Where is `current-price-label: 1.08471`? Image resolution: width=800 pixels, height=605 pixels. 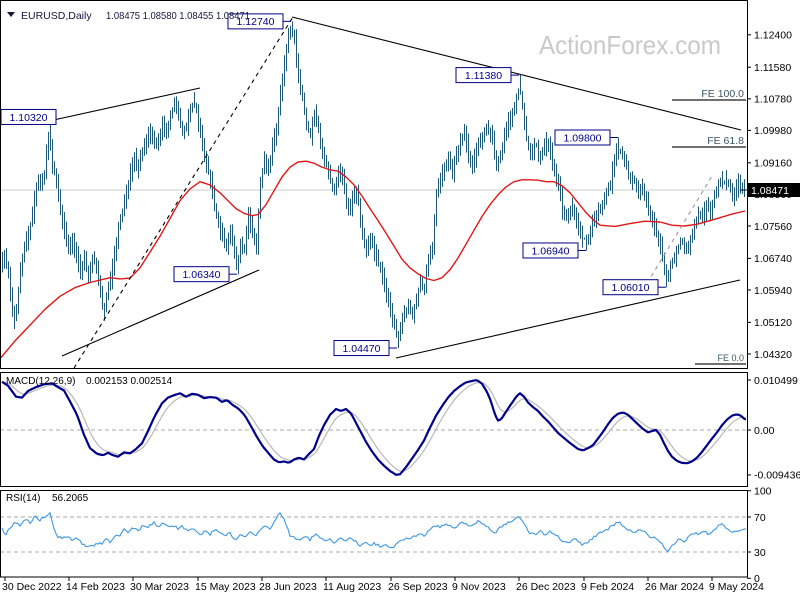 current-price-label: 1.08471 is located at coordinates (770, 191).